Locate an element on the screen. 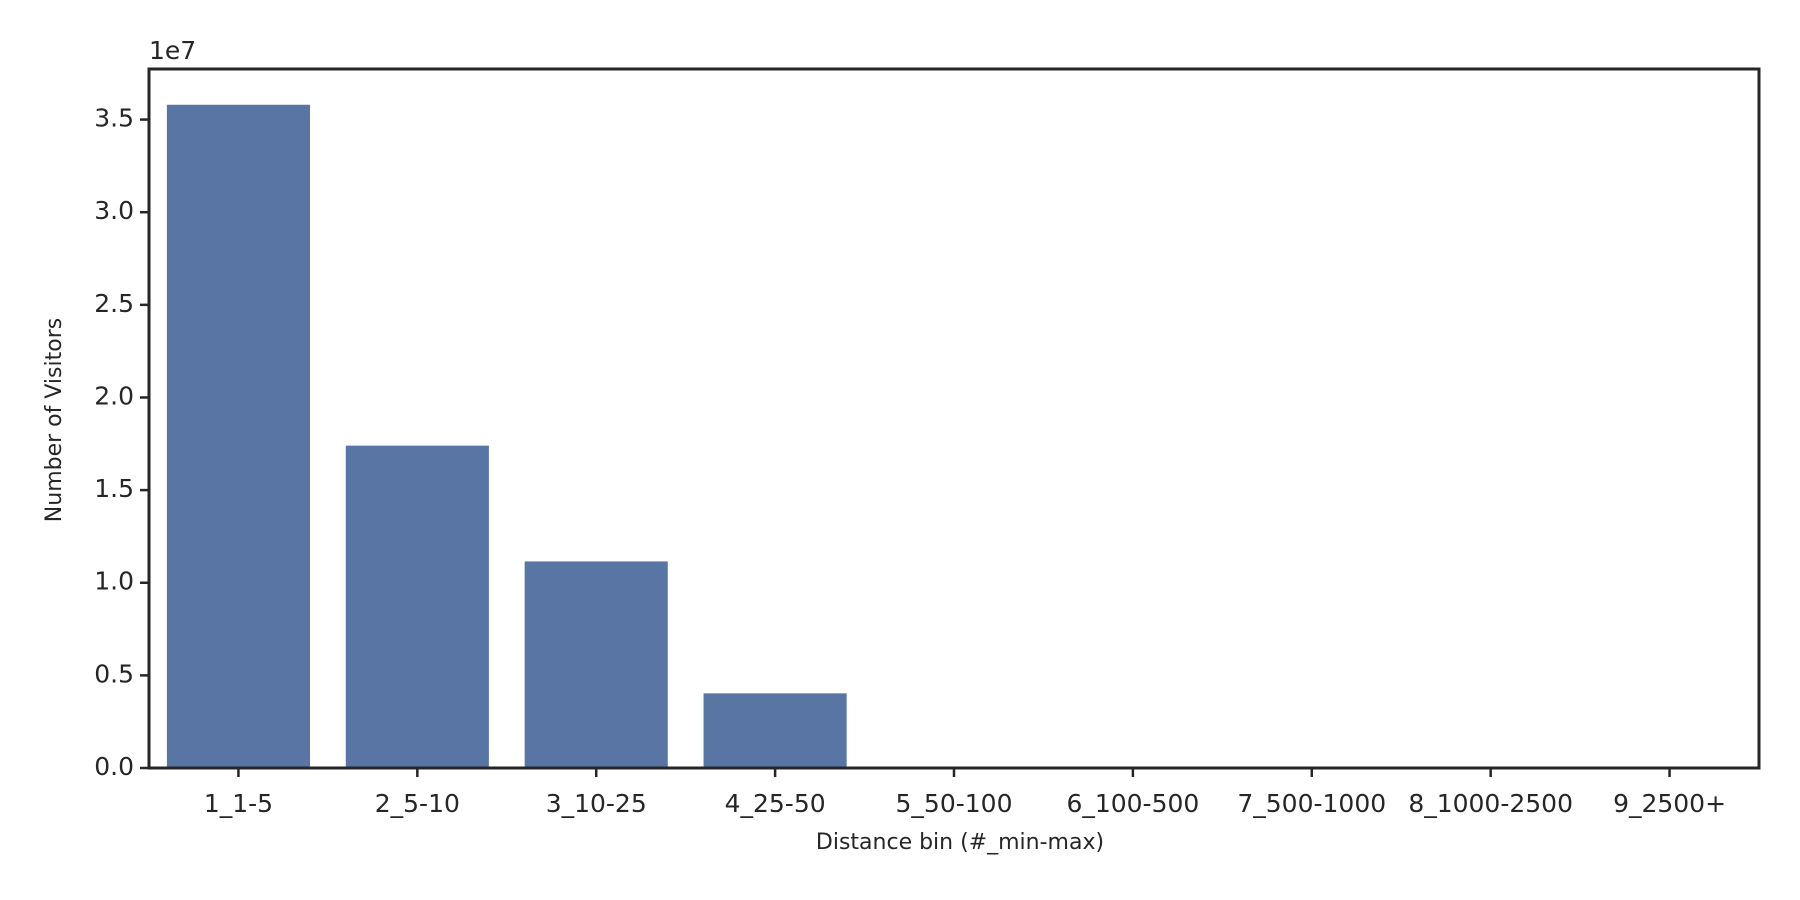 This screenshot has height=900, width=1800. x-tick-label: 3_10-25 is located at coordinates (596, 803).